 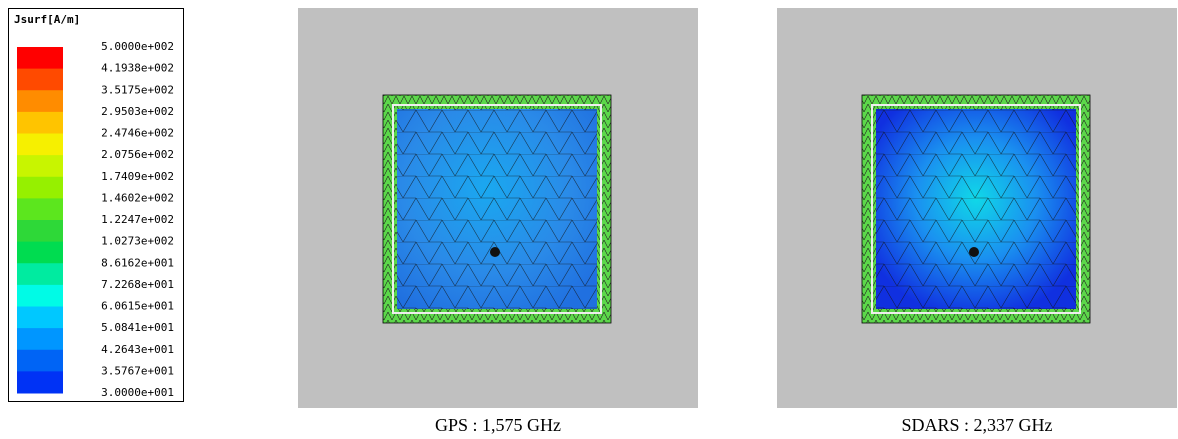 What do you see at coordinates (137, 262) in the screenshot?
I see `legend-label: 8.6162e+001` at bounding box center [137, 262].